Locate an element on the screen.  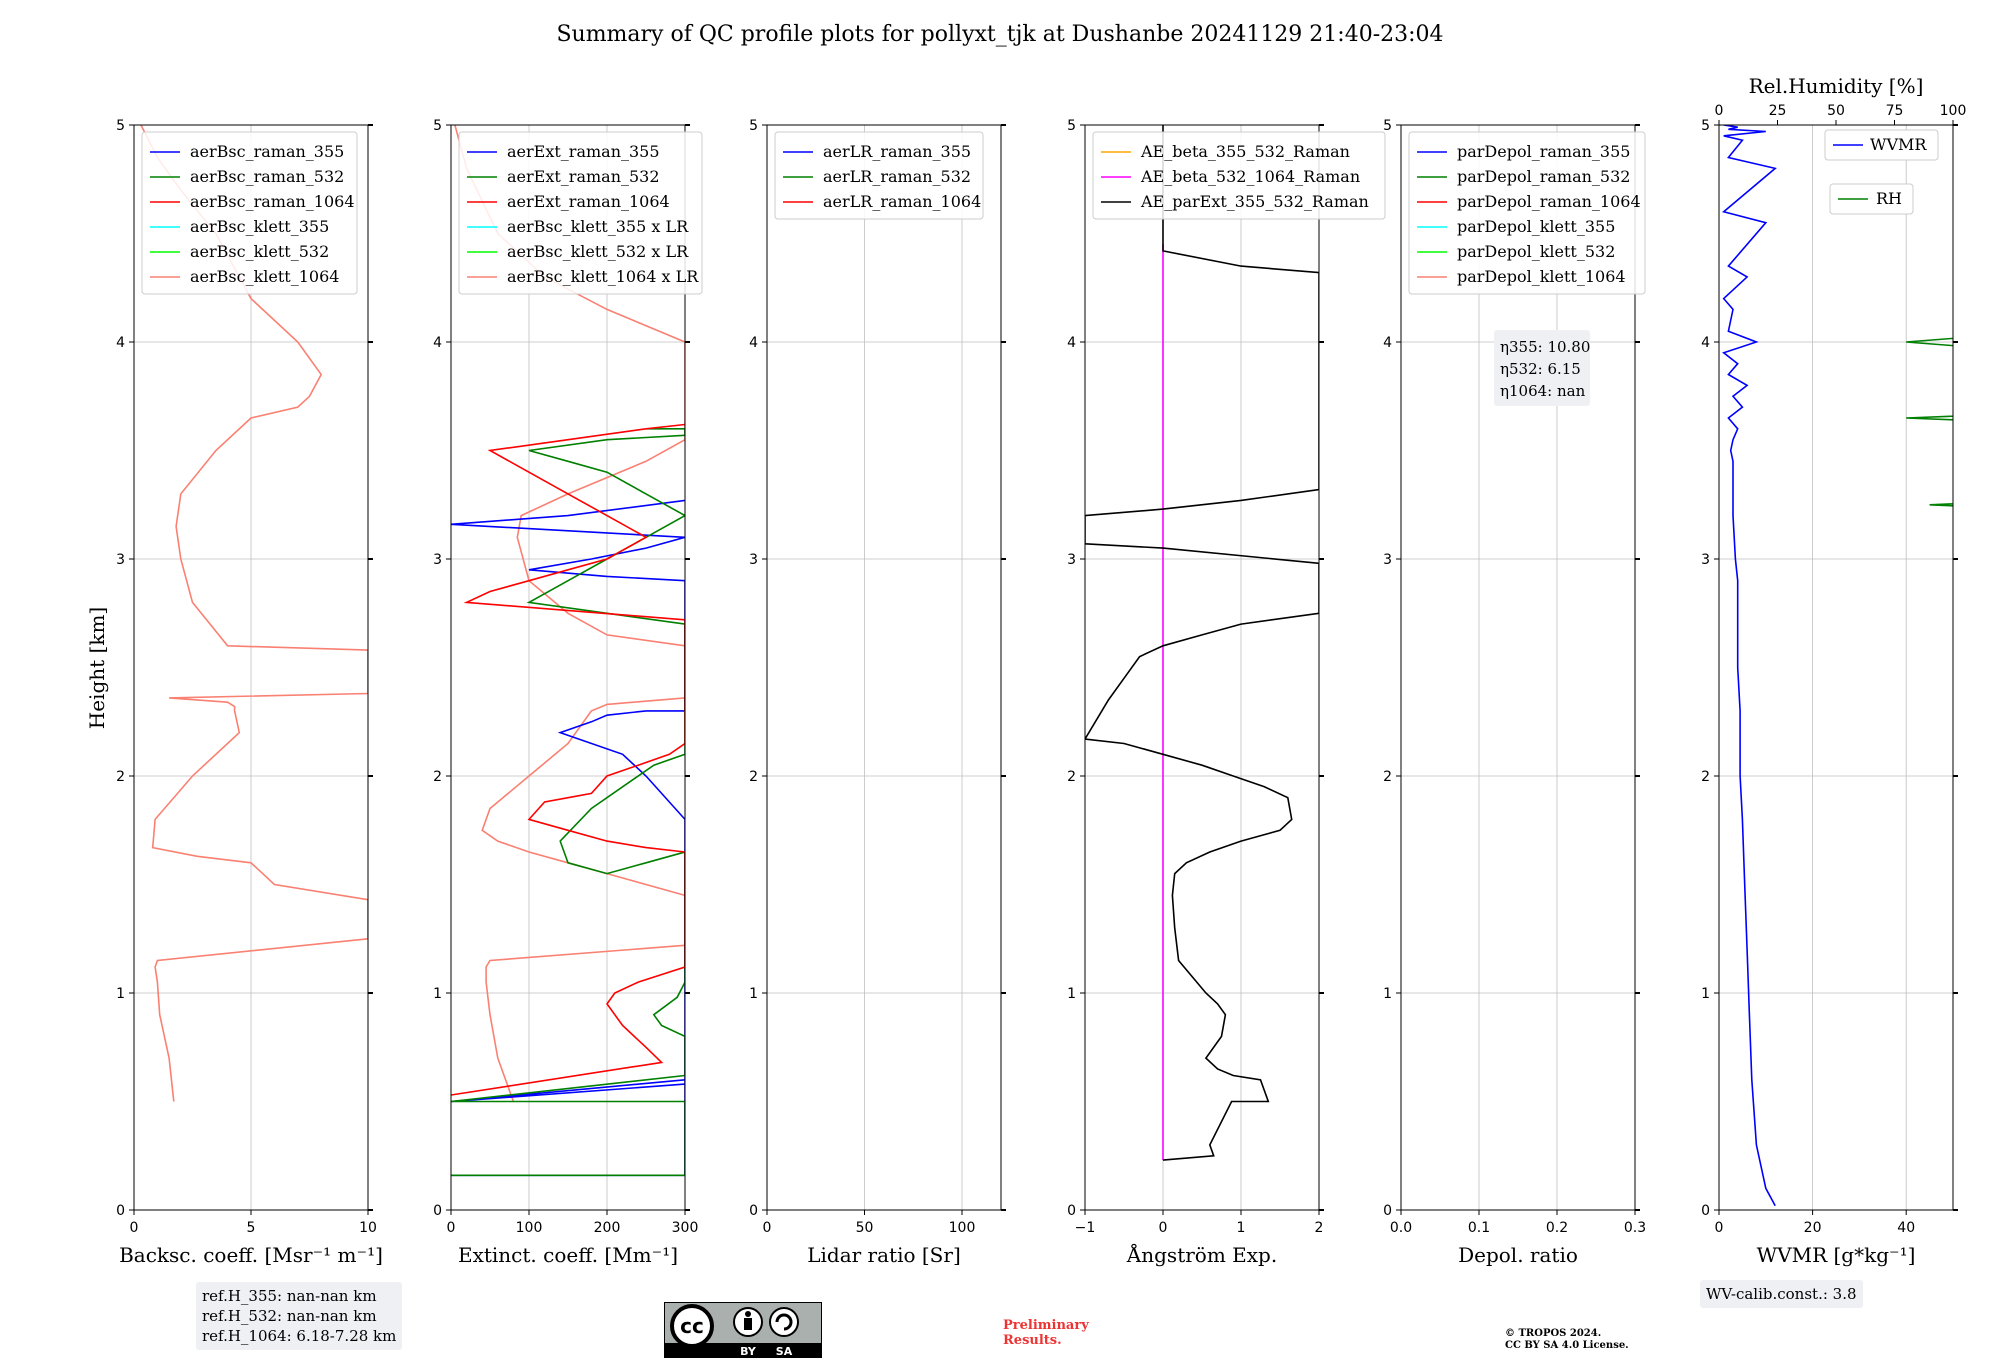
series-line-ae-parext-355-532-raman is located at coordinates (1202, 643).